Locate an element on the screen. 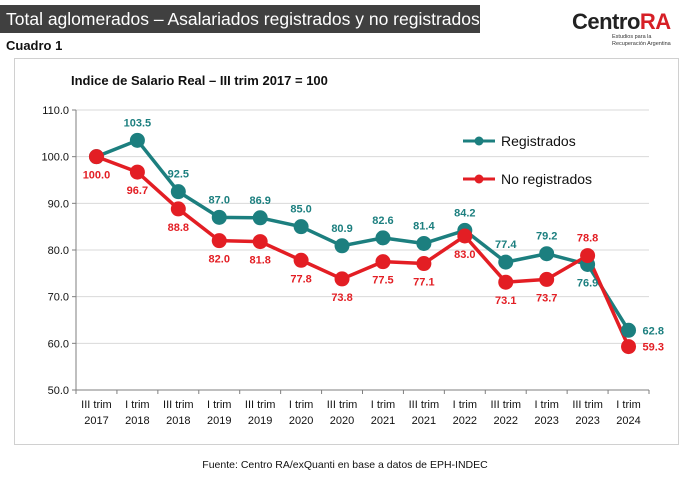  data-label-registrados: 82.6 is located at coordinates (382, 221).